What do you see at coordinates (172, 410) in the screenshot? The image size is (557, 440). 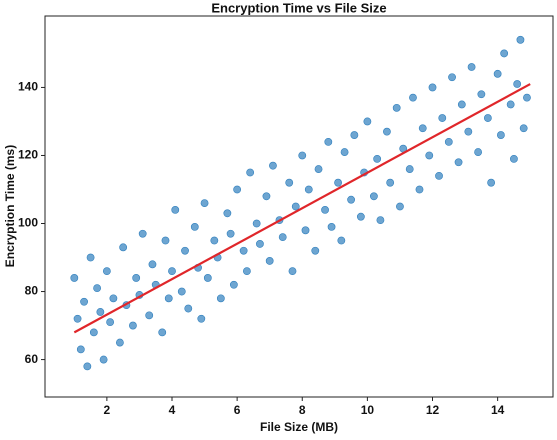 I see `x-tick-label: 4` at bounding box center [172, 410].